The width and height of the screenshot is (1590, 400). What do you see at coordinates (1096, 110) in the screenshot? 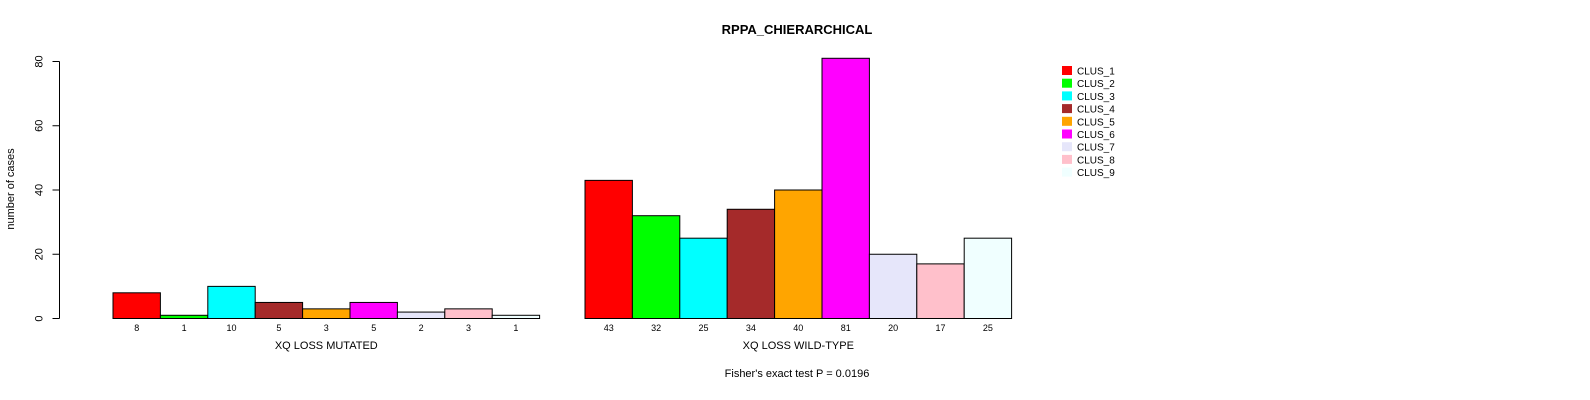
I see `legend-label: CLUS_4` at bounding box center [1096, 110].